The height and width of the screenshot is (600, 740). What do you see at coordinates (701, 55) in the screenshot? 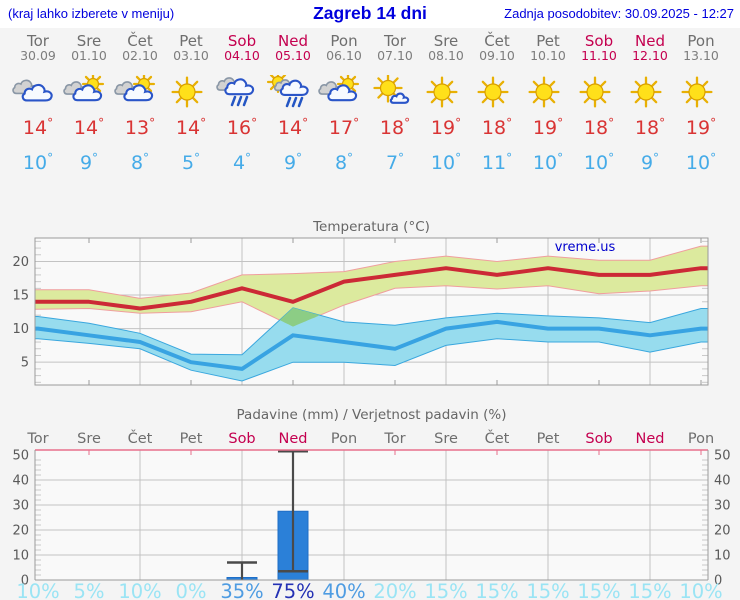
I see `day-date: 13.10` at bounding box center [701, 55].